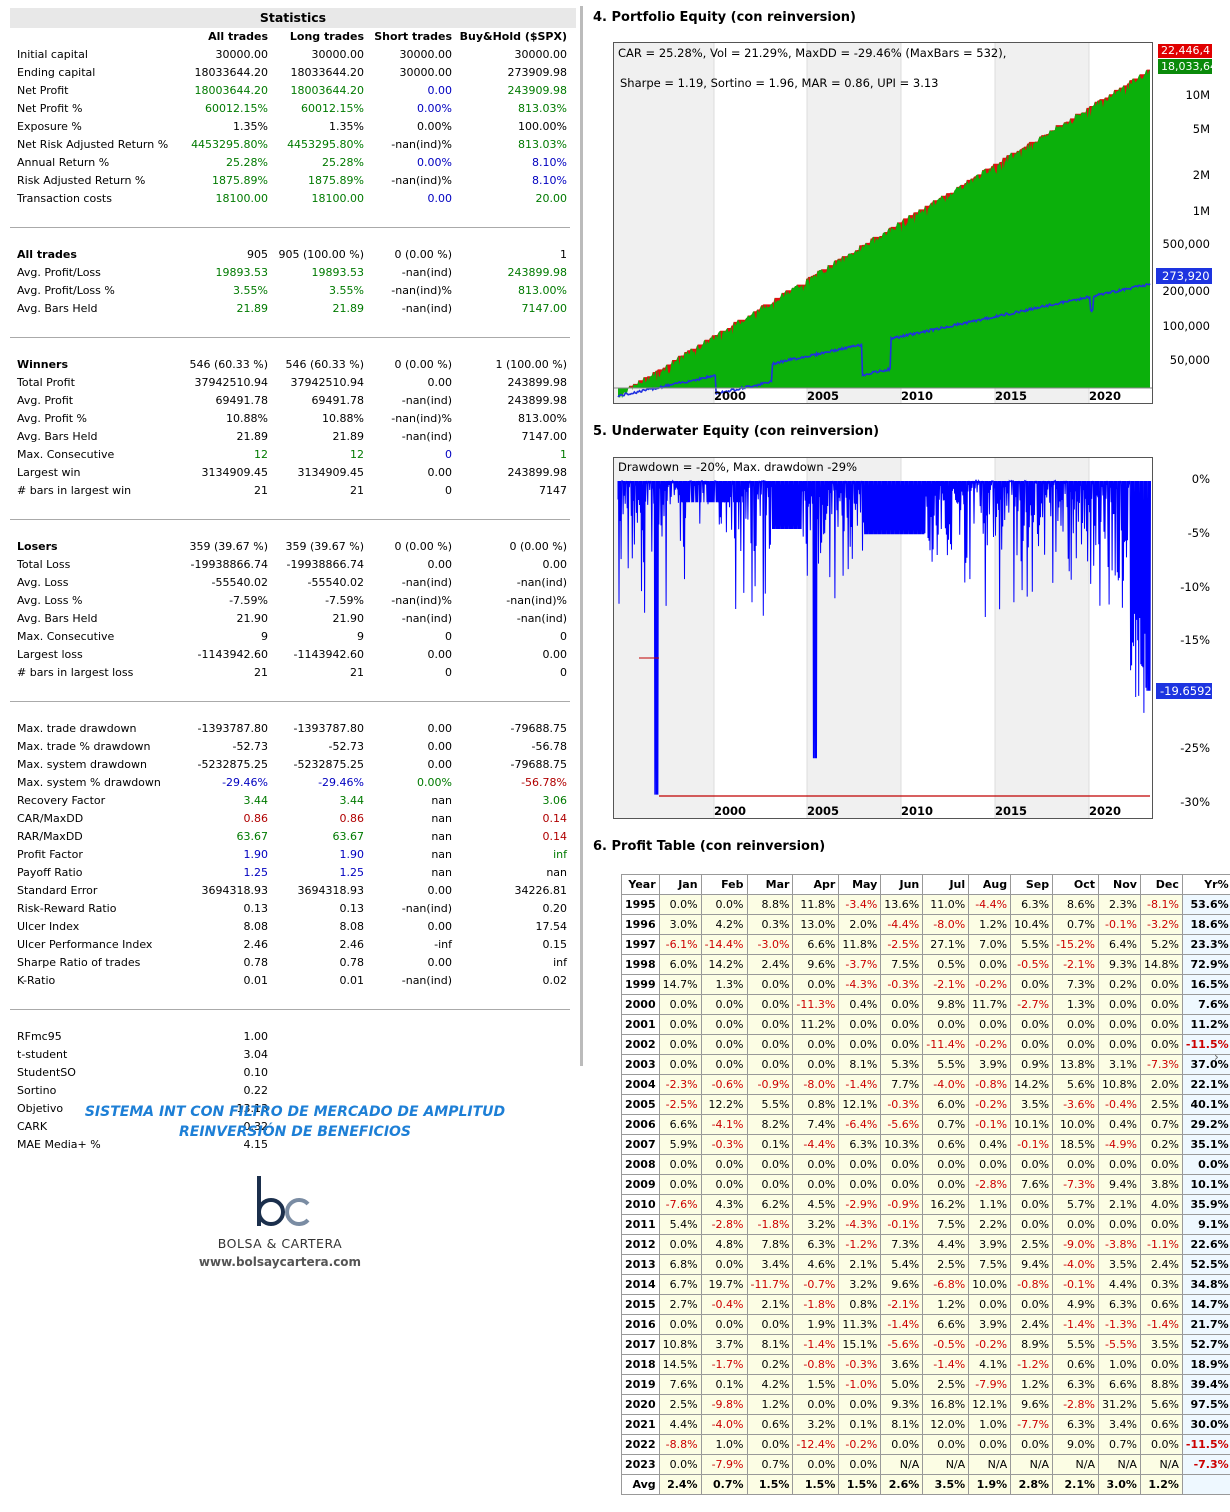  Describe the element at coordinates (256, 1036) in the screenshot. I see `stat-value: 1.00` at that location.